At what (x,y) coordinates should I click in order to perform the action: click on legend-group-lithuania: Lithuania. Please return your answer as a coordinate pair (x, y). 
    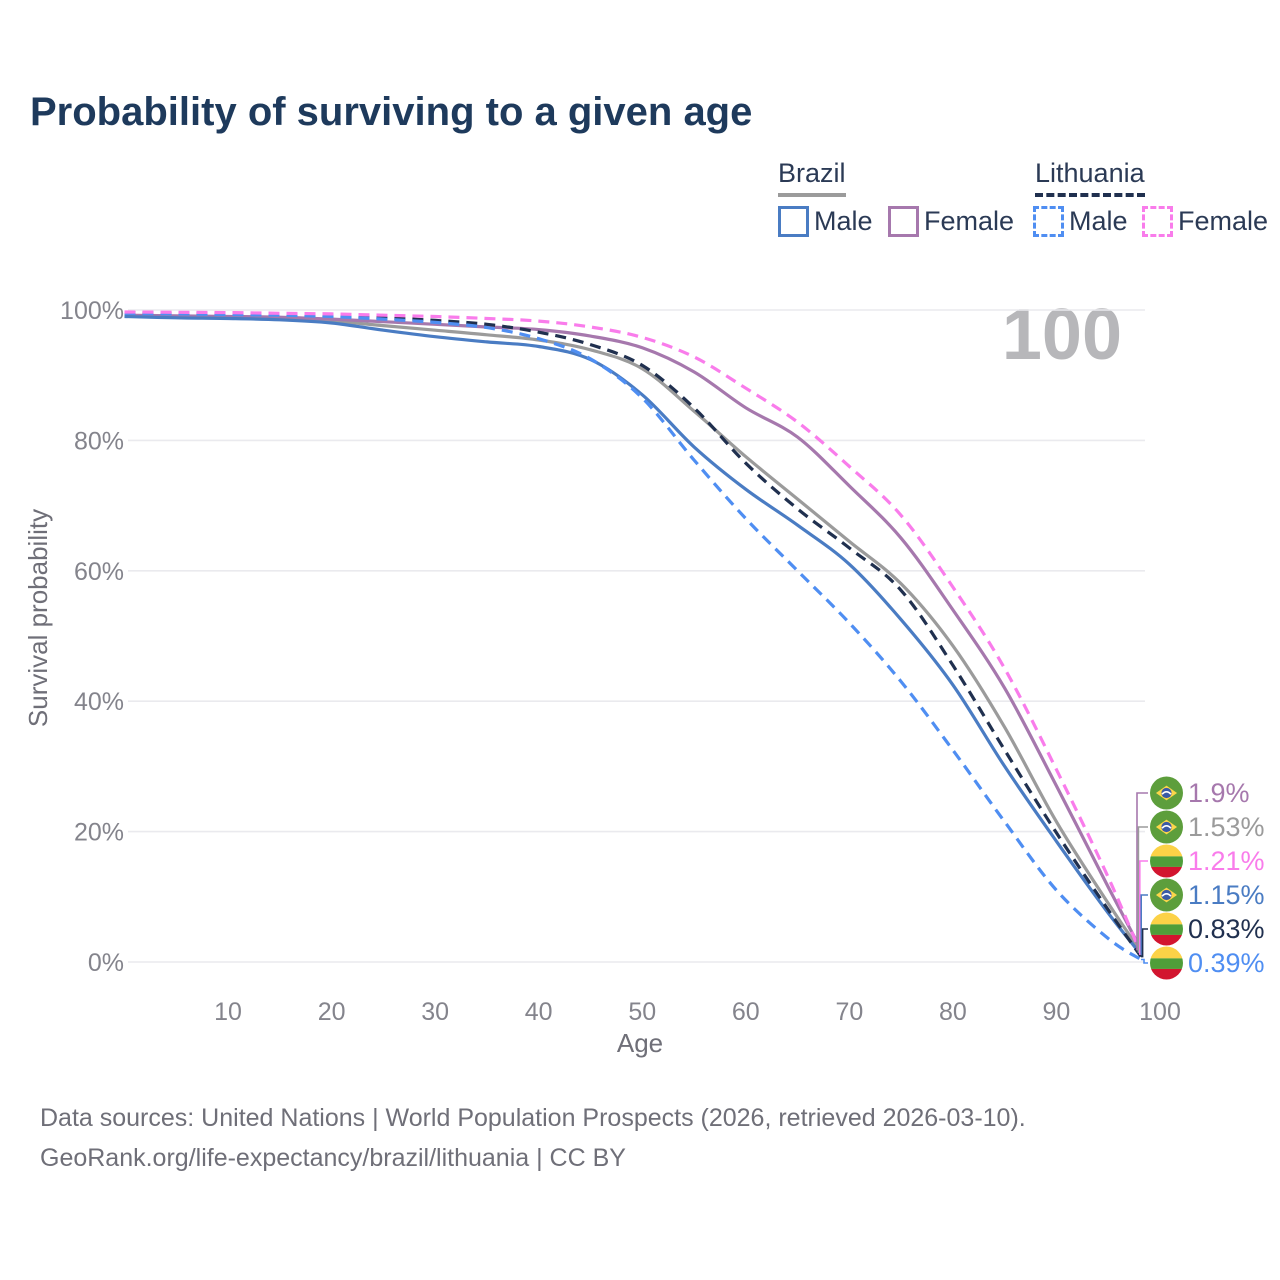
    Looking at the image, I should click on (1090, 173).